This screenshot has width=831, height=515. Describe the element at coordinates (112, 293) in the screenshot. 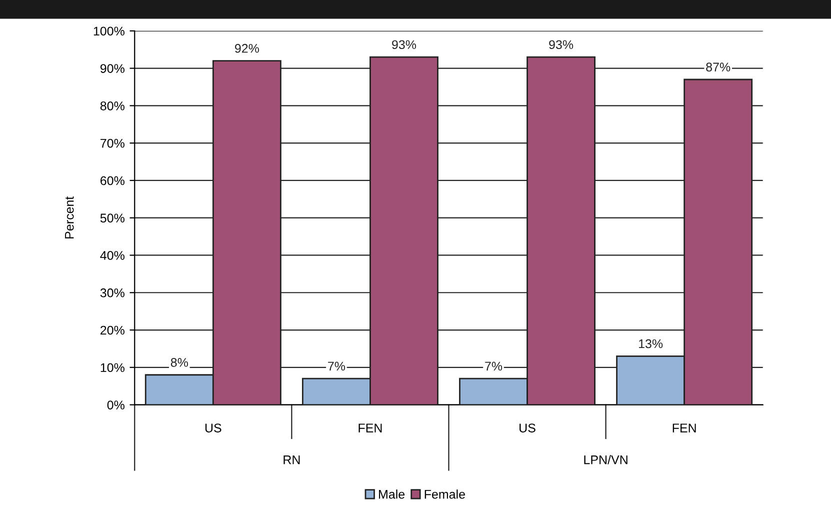

I see `y-tick-label: 30%` at that location.